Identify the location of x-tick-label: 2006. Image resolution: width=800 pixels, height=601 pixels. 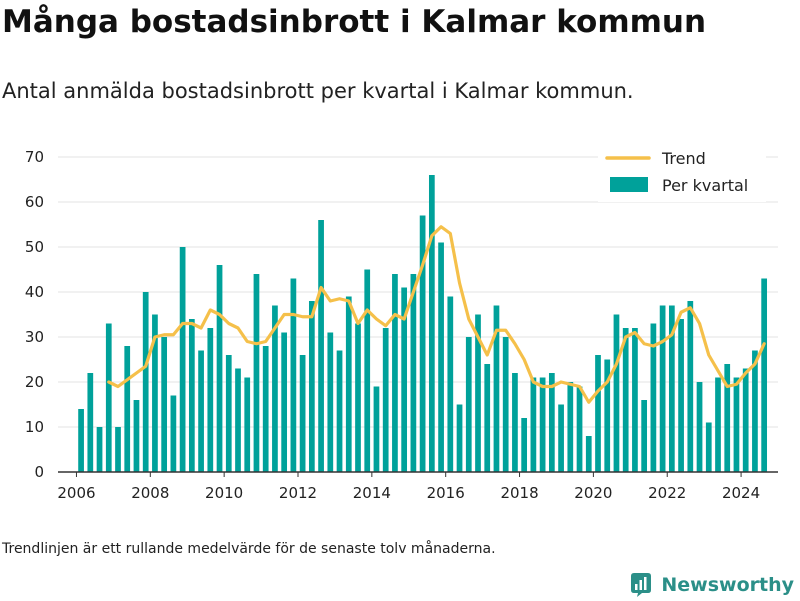
(76, 493).